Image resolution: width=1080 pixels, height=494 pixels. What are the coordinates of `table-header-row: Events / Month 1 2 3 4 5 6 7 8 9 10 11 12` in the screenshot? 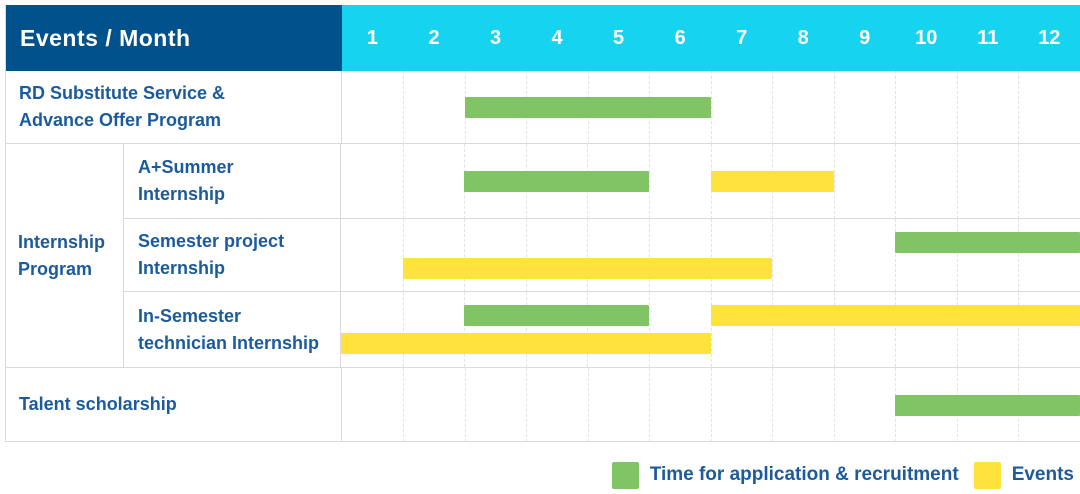 It's located at (543, 38).